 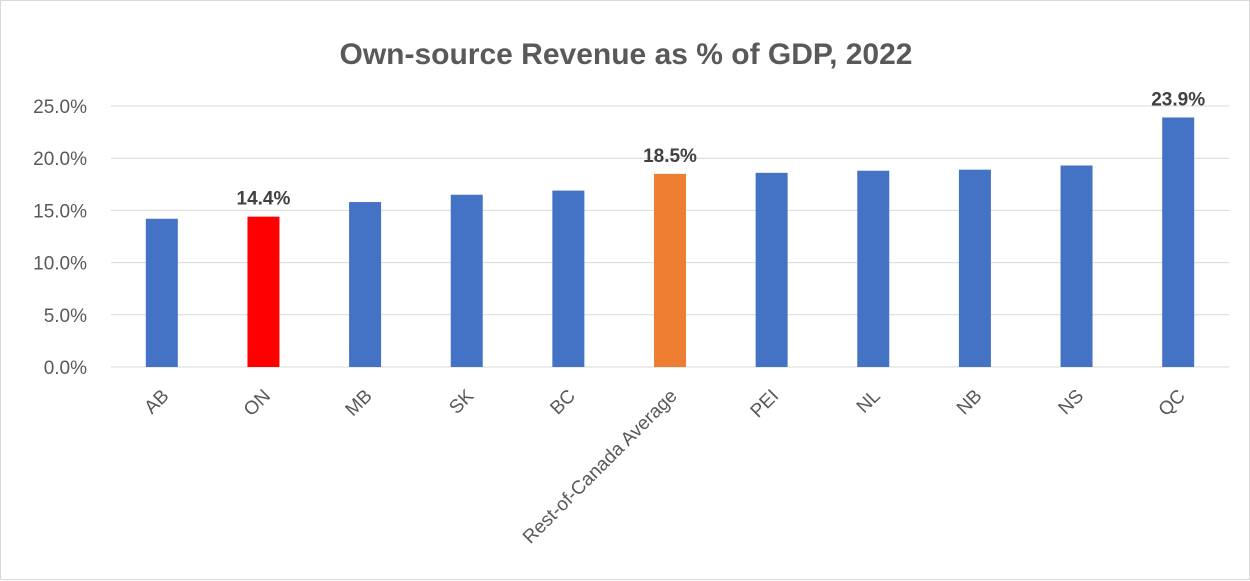 What do you see at coordinates (466, 280) in the screenshot?
I see `bar-sk` at bounding box center [466, 280].